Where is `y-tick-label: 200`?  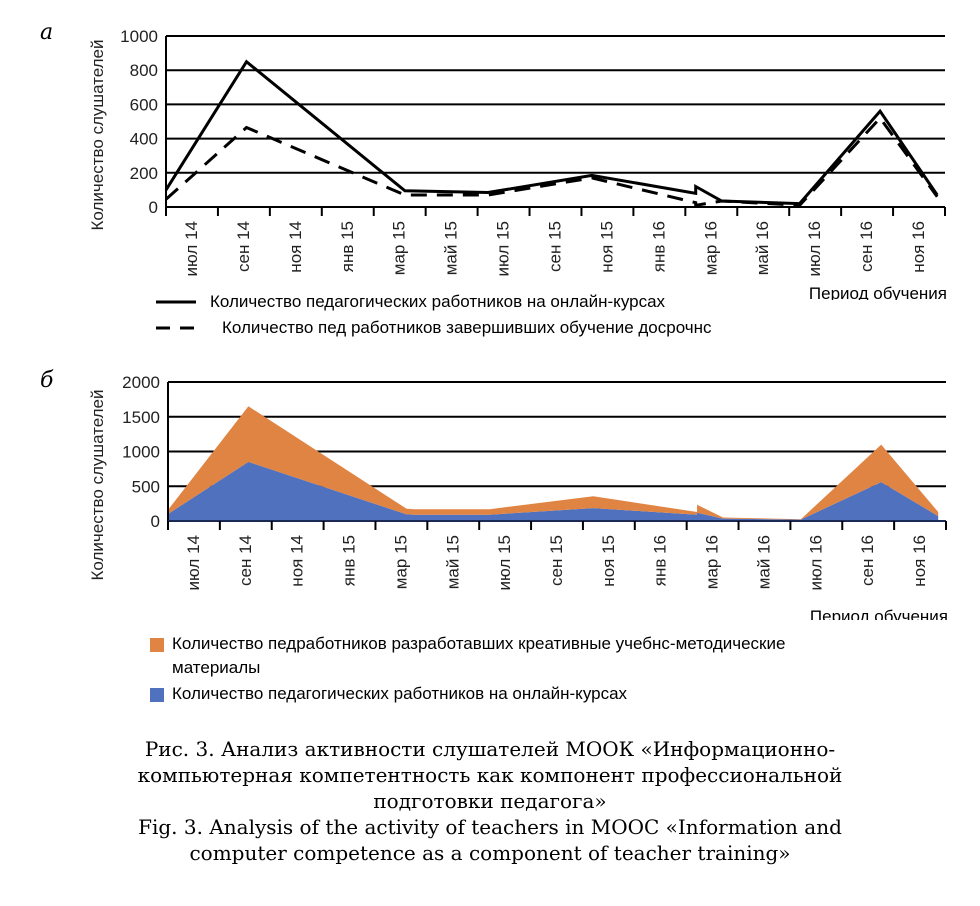
y-tick-label: 200 is located at coordinates (144, 173).